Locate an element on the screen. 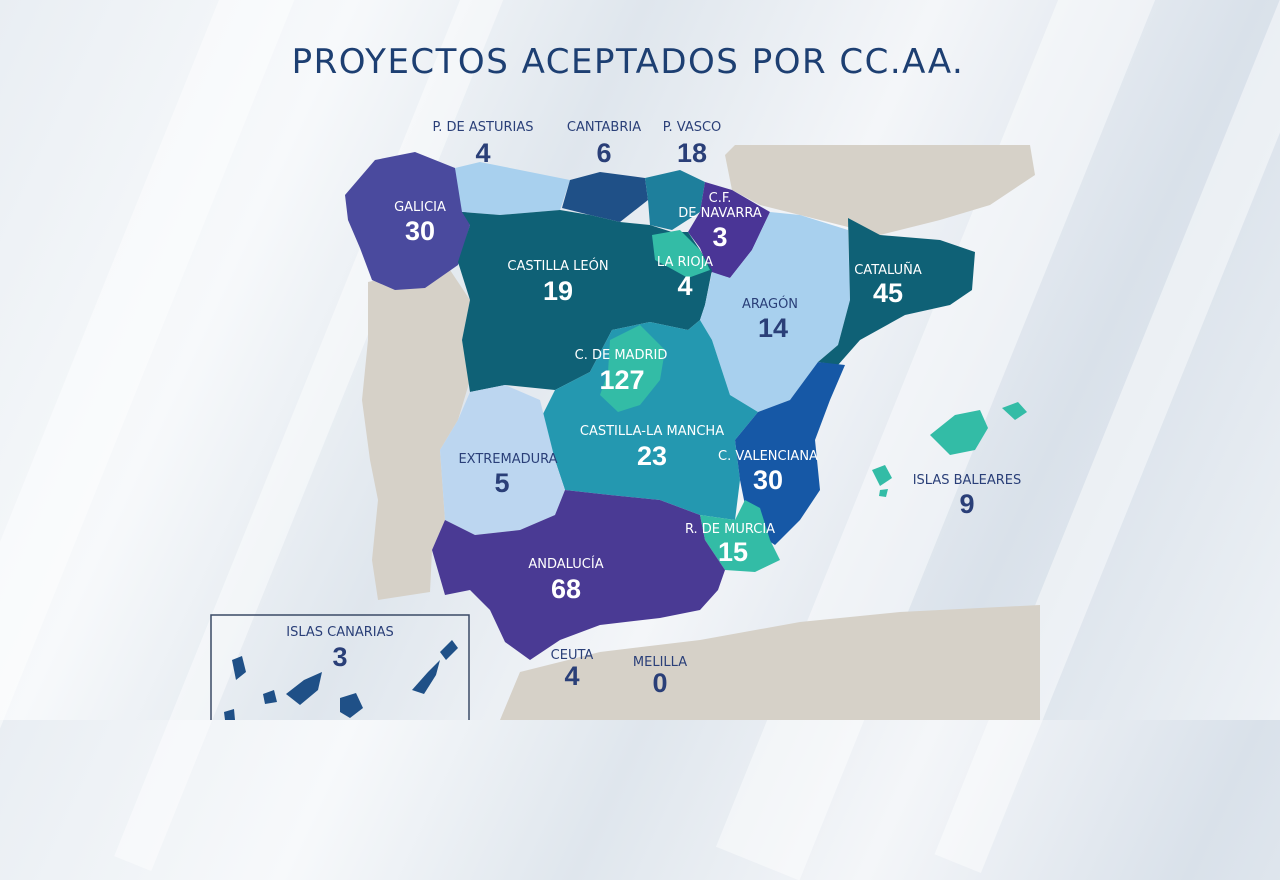  canarias-lanzarote-shape is located at coordinates (449, 650).